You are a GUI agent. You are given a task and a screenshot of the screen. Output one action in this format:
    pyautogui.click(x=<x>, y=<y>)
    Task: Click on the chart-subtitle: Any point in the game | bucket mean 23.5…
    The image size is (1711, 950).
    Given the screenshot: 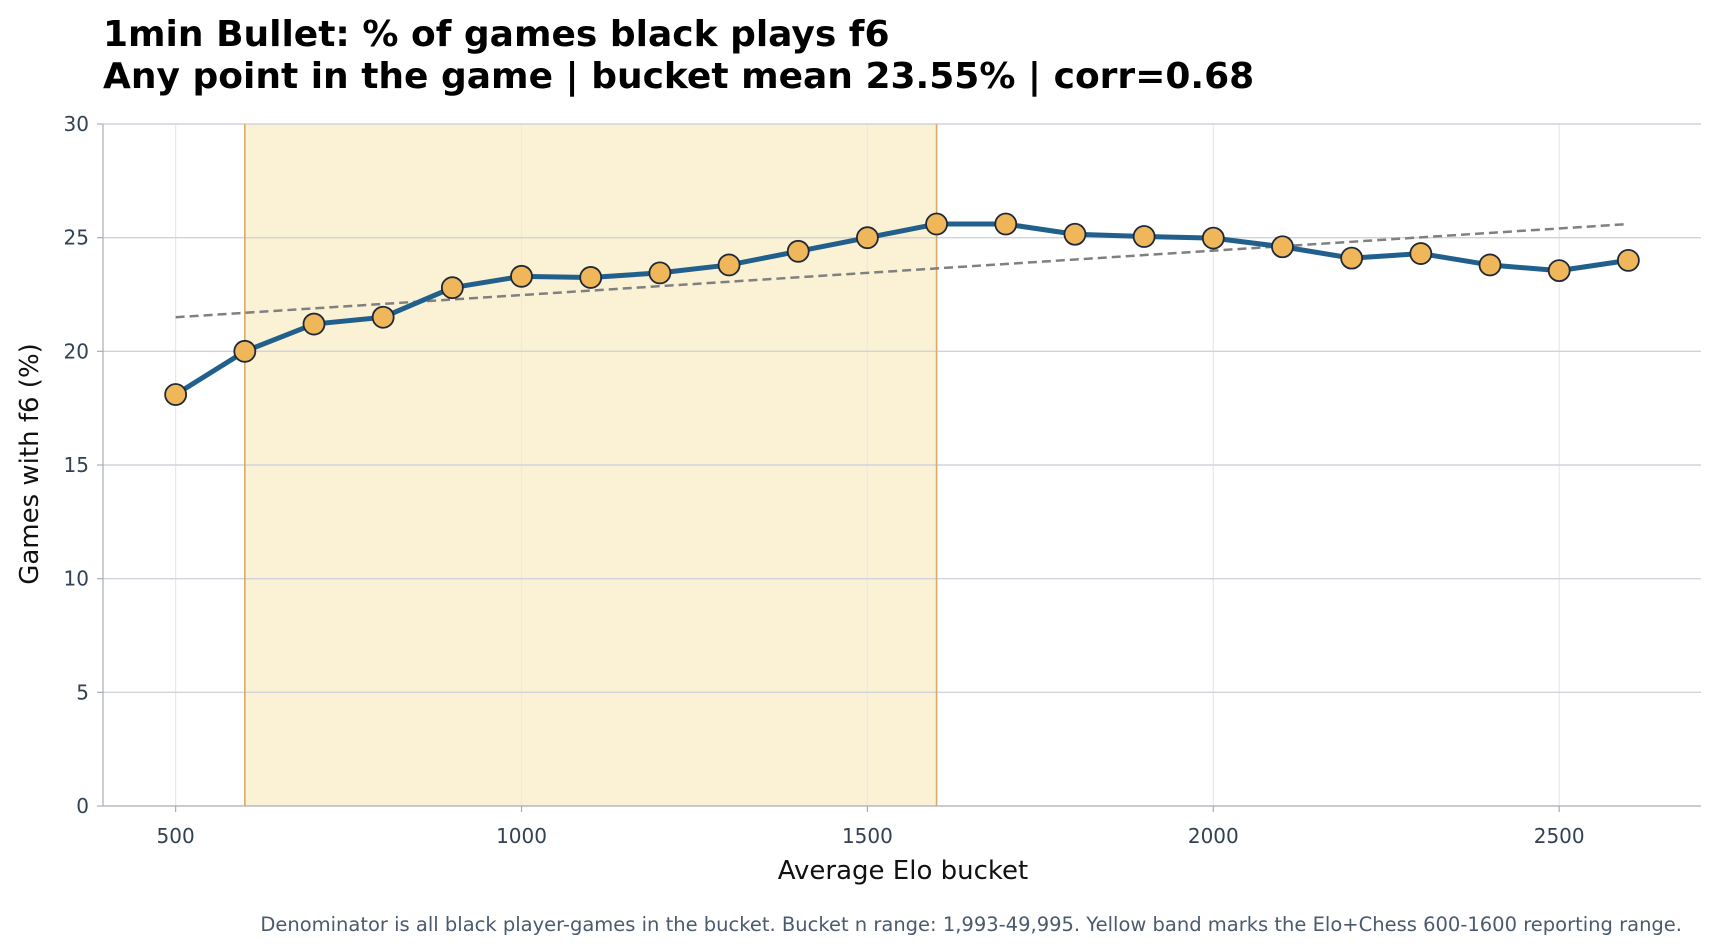 What is the action you would take?
    pyautogui.click(x=678, y=76)
    